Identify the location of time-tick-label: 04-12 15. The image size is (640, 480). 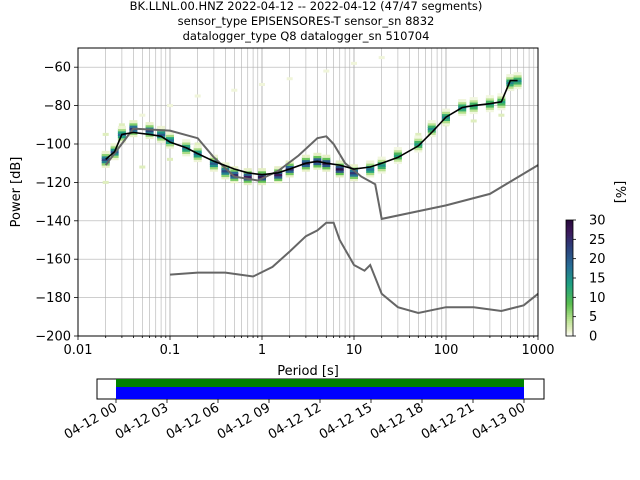
(346, 421).